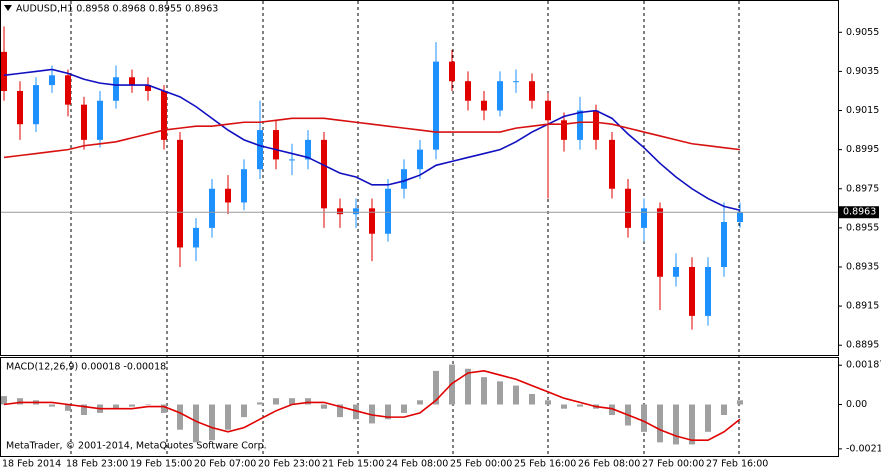 The width and height of the screenshot is (881, 472). I want to click on x-tick-label: 20 Feb 07:00, so click(225, 464).